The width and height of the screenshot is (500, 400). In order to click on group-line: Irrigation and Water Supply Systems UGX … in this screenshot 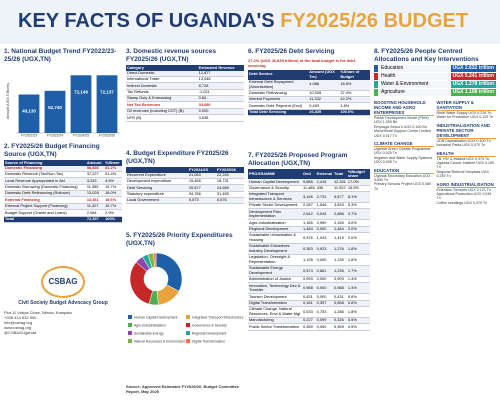, I will do `click(403, 160)`.